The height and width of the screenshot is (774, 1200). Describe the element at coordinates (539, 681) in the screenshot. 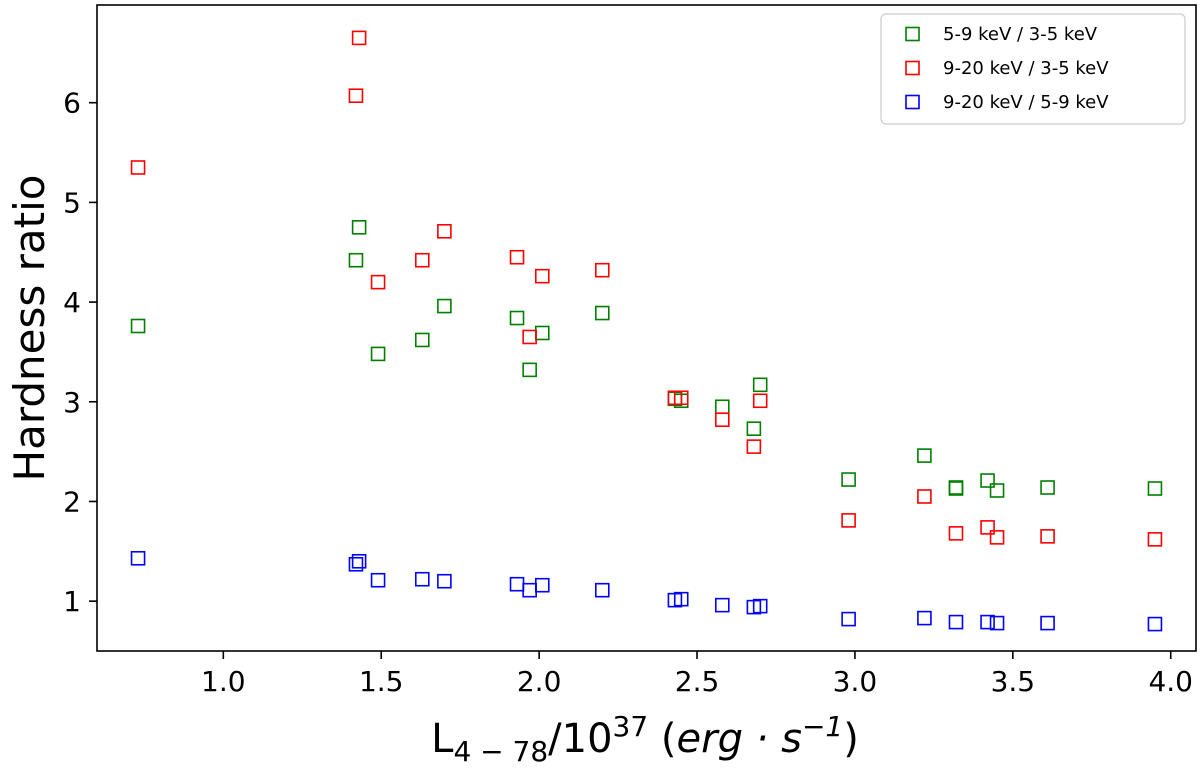

I see `x-tick-label: 2.0` at that location.